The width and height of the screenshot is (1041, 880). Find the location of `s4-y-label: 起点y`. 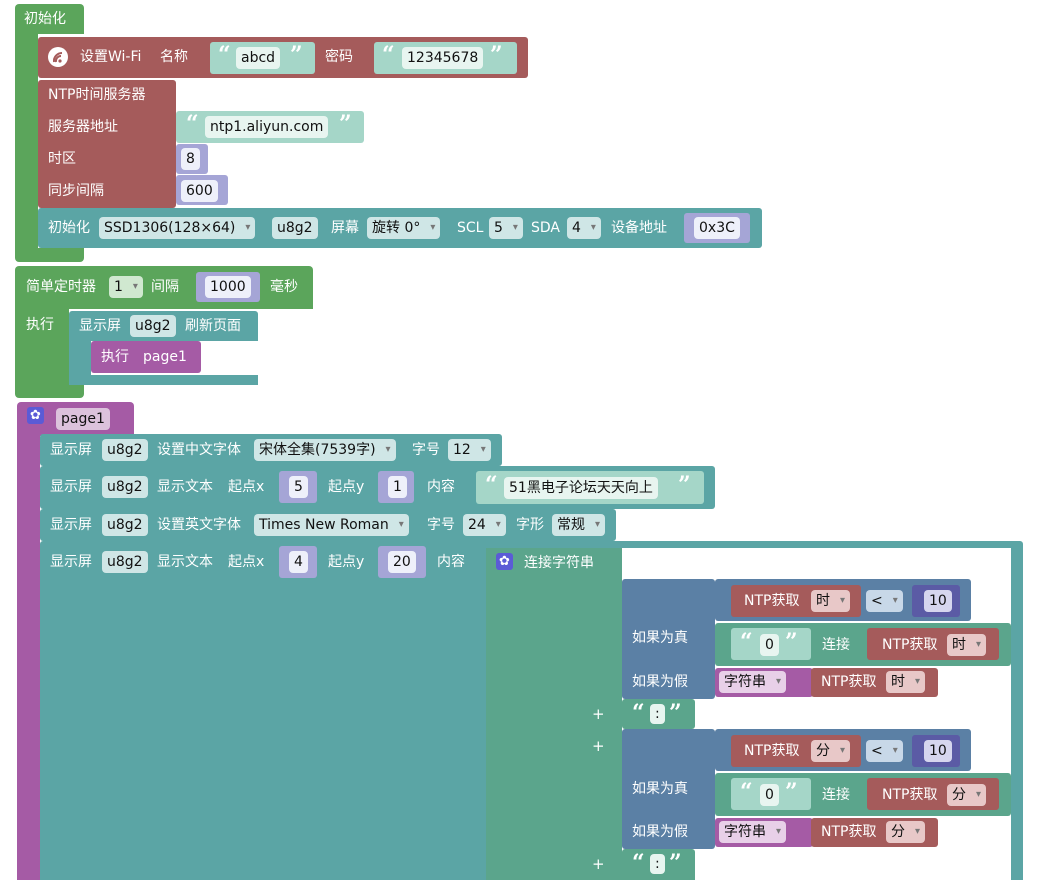

s4-y-label: 起点y is located at coordinates (346, 562).